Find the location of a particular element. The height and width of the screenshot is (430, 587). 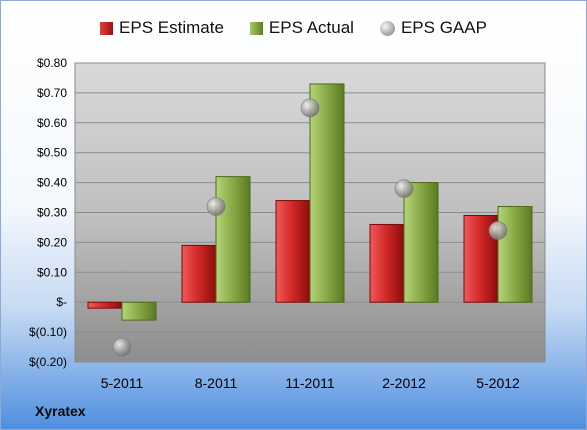

x-tick-label: 2-2012 is located at coordinates (404, 383).